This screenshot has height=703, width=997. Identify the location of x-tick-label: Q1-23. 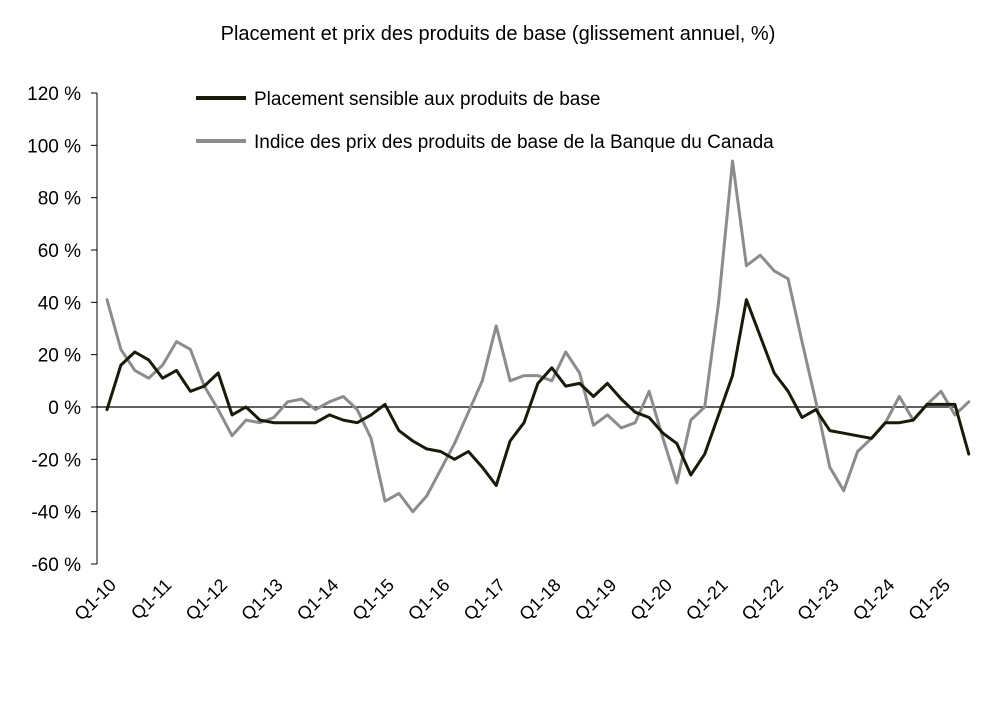
(818, 600).